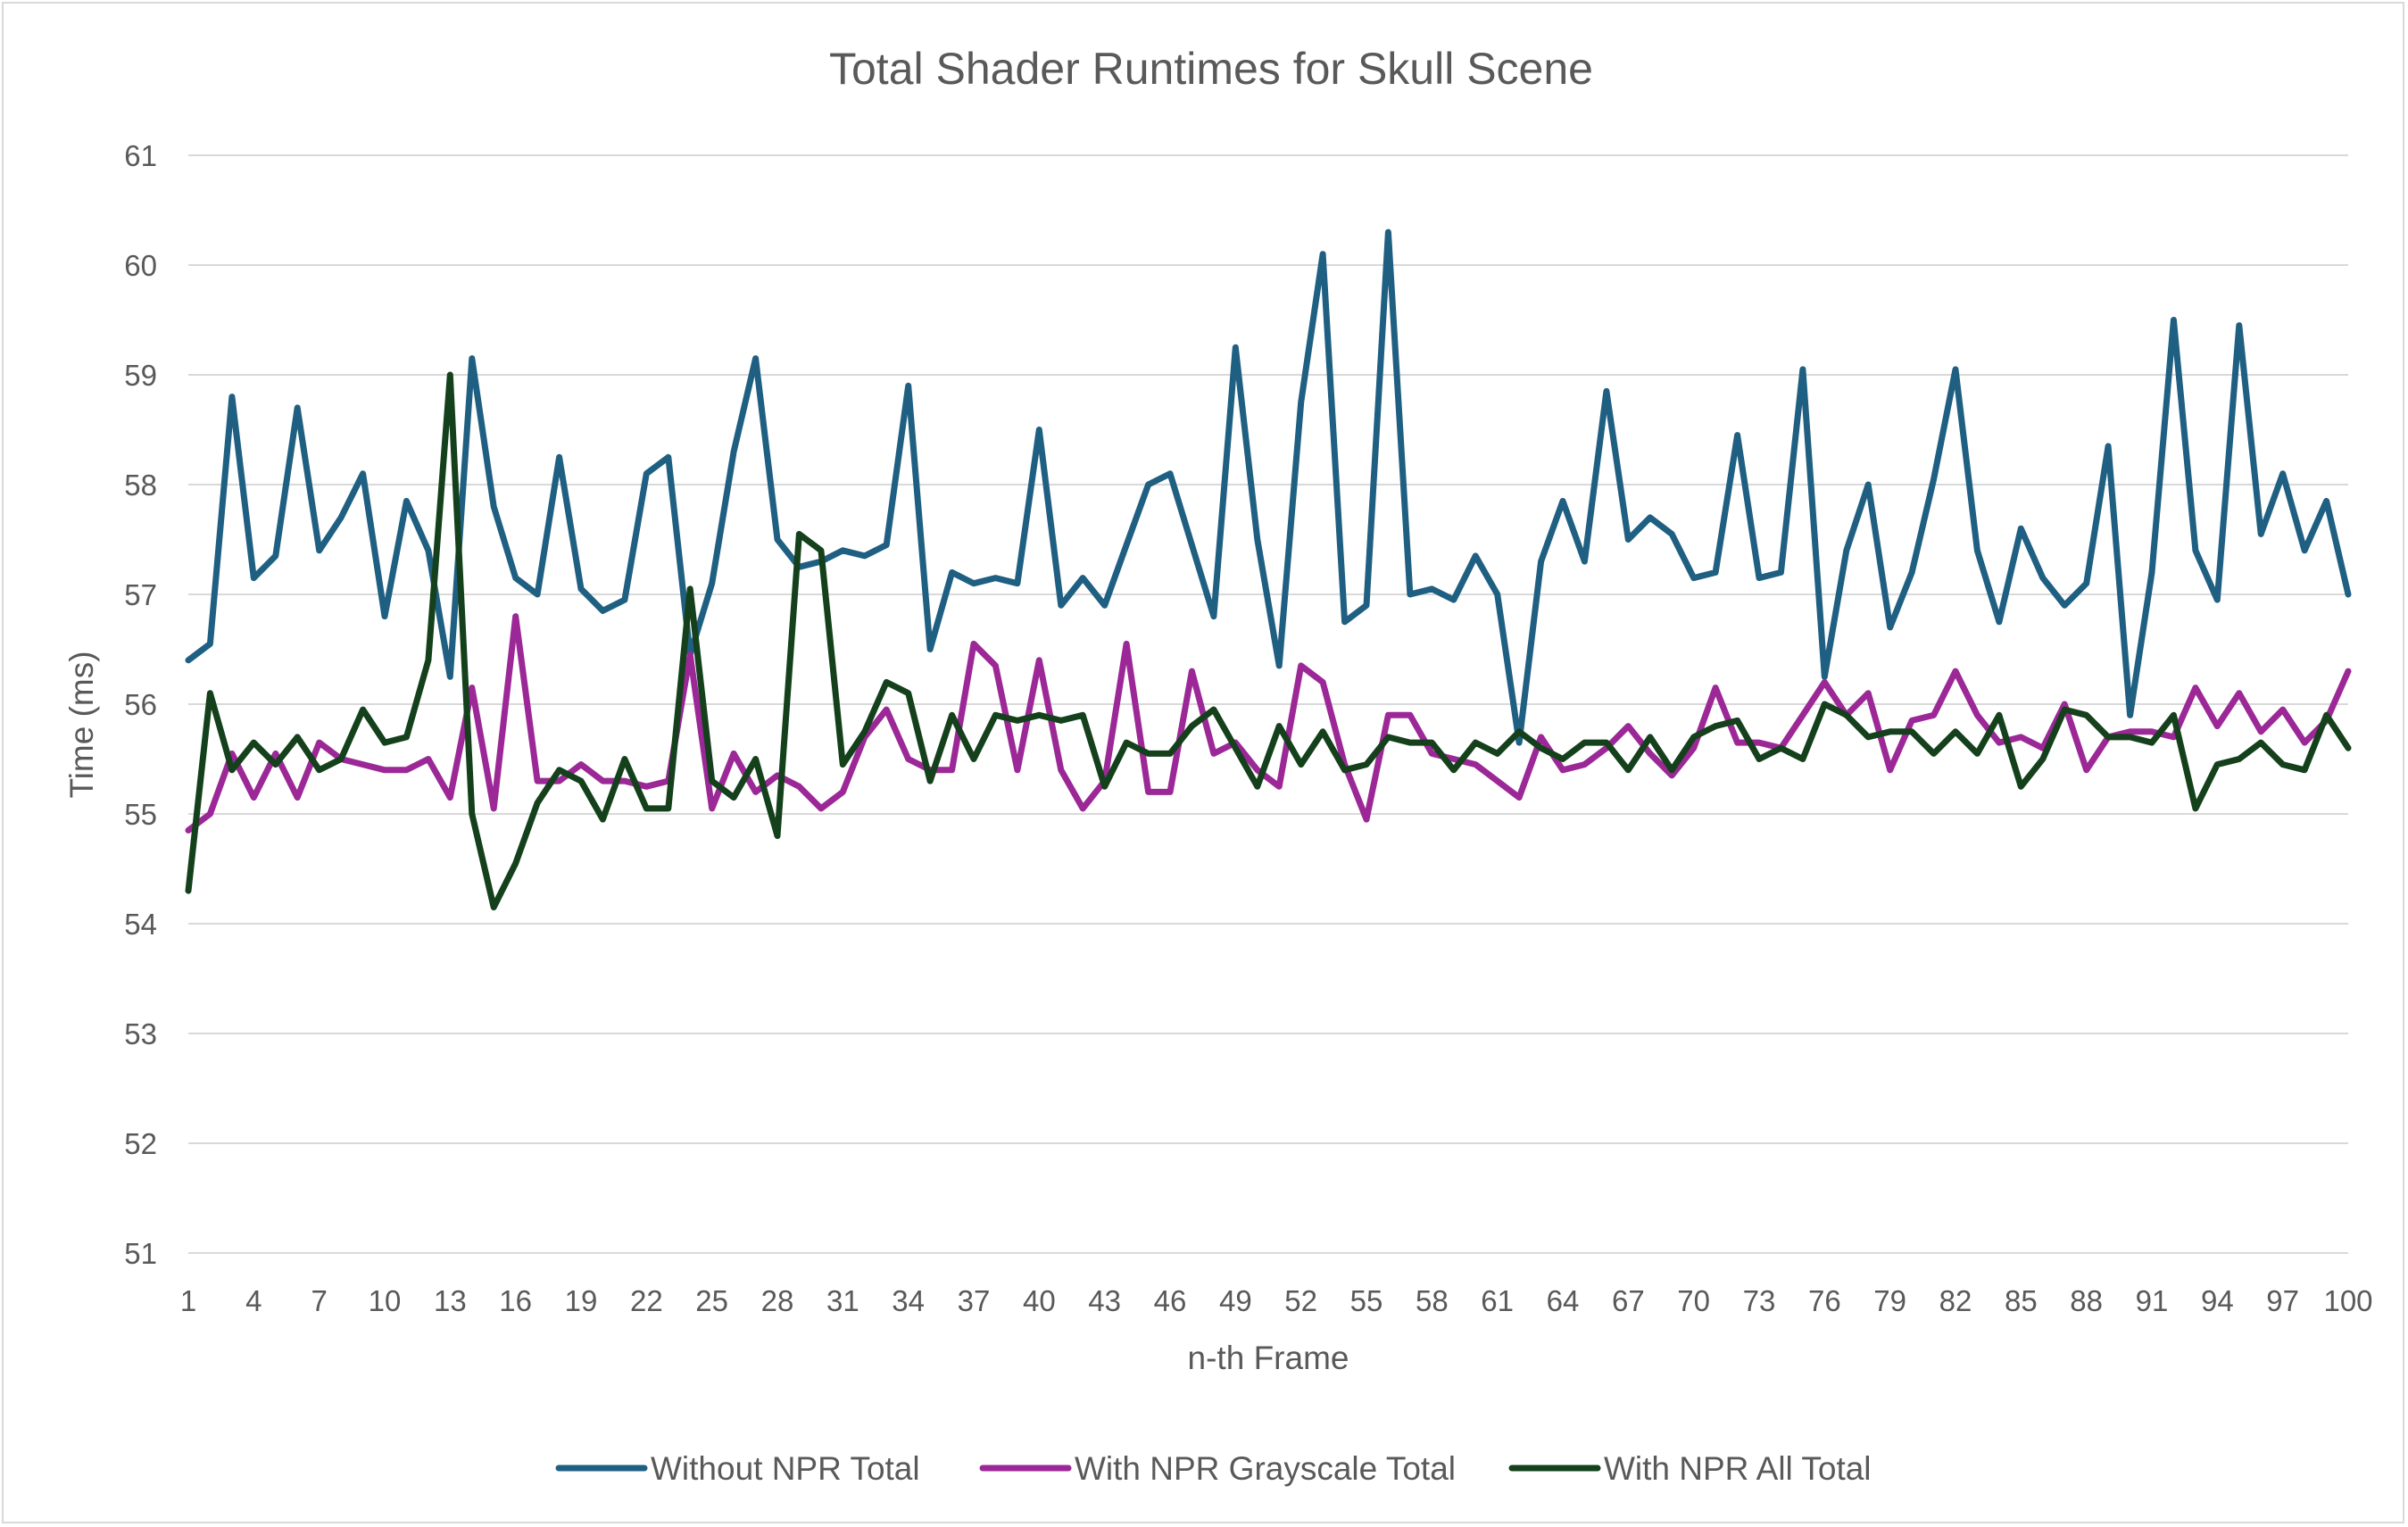  I want to click on x-tick-label: 91, so click(2152, 1301).